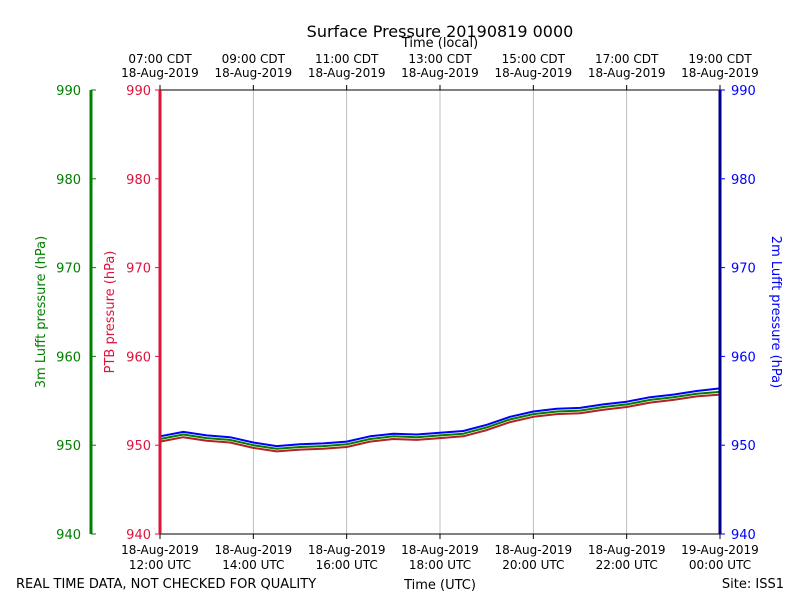 This screenshot has width=800, height=600. Describe the element at coordinates (720, 550) in the screenshot. I see `bottom-tick-date: 19-Aug-2019` at that location.